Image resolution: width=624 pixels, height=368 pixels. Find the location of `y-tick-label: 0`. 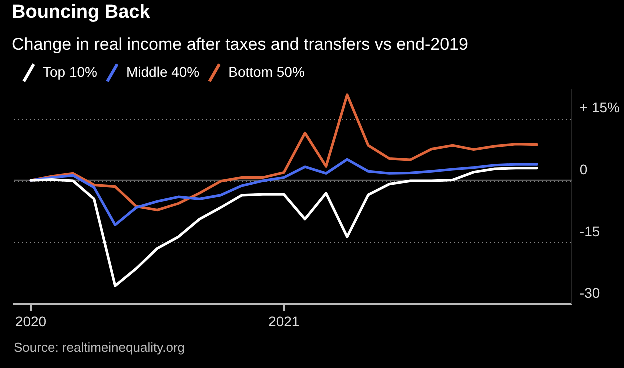

y-tick-label: 0 is located at coordinates (584, 169).